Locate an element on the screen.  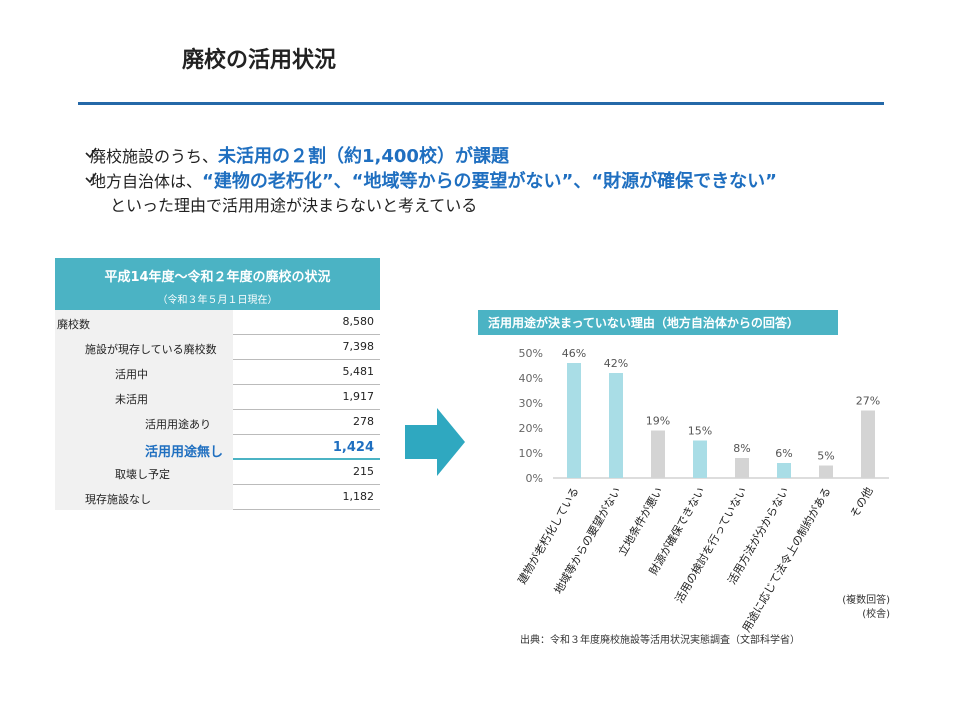
value-label: 6% is located at coordinates (783, 453).